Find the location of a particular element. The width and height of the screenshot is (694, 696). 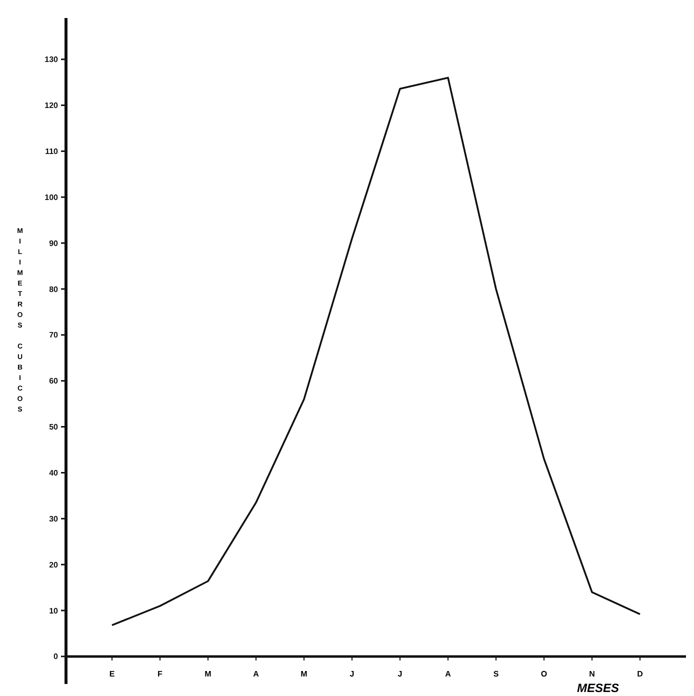

y-tick-label: 50 is located at coordinates (54, 427).